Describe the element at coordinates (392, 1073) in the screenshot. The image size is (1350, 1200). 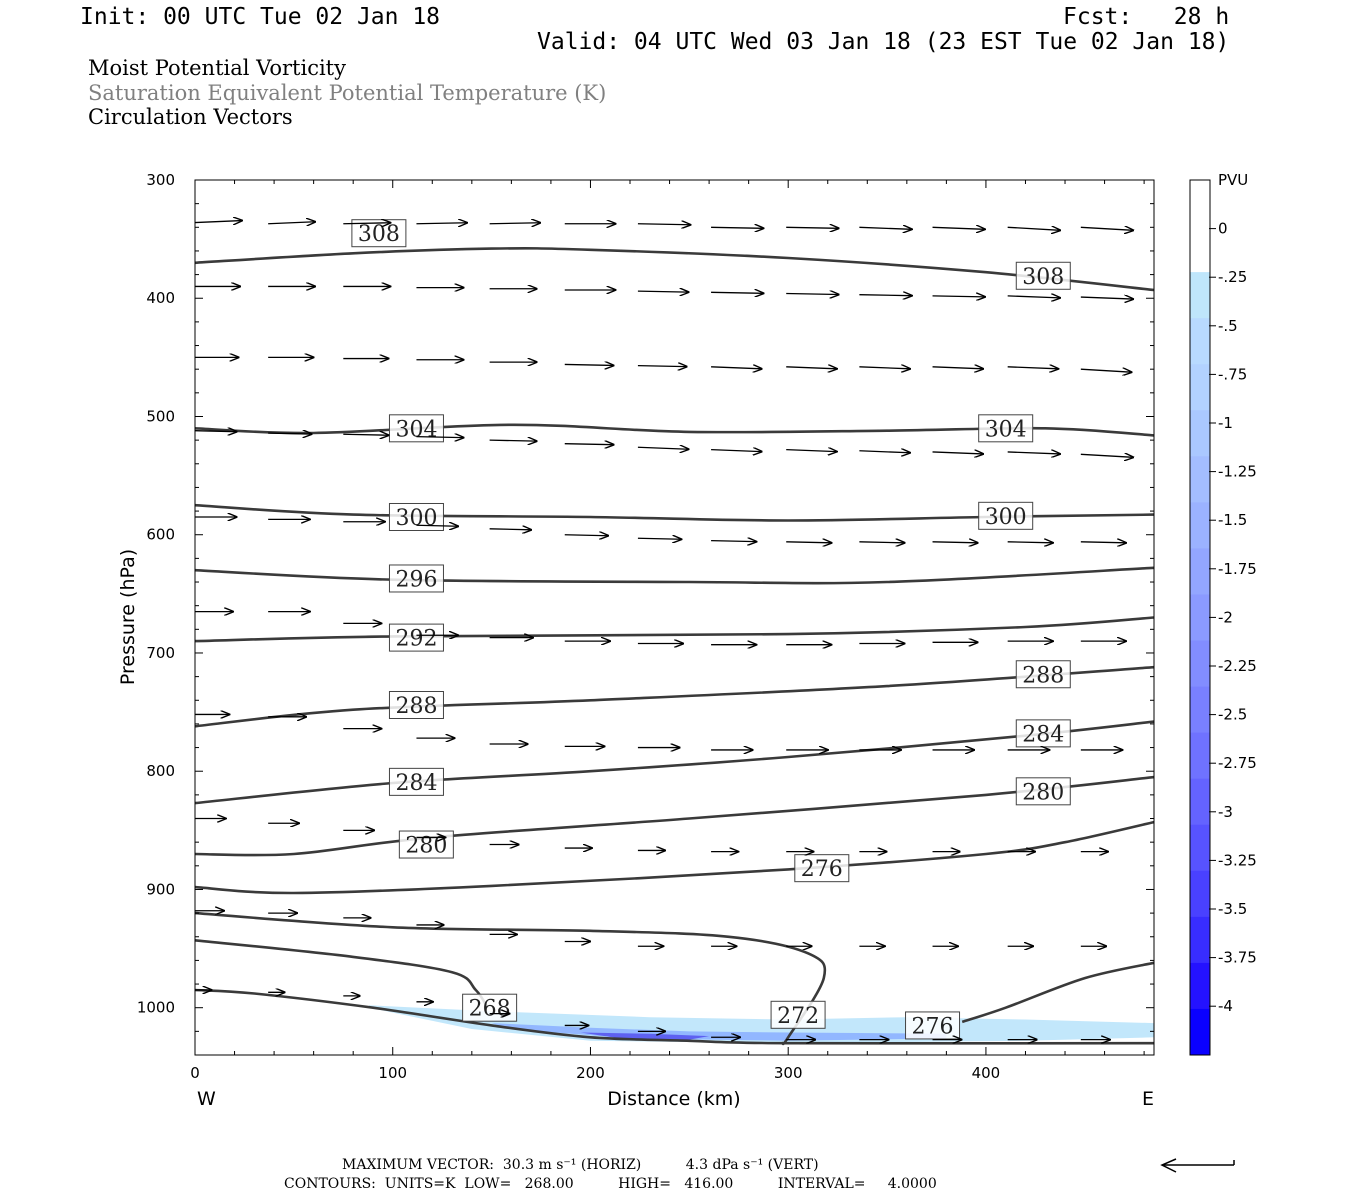
I see `x-tick-label: 100` at that location.